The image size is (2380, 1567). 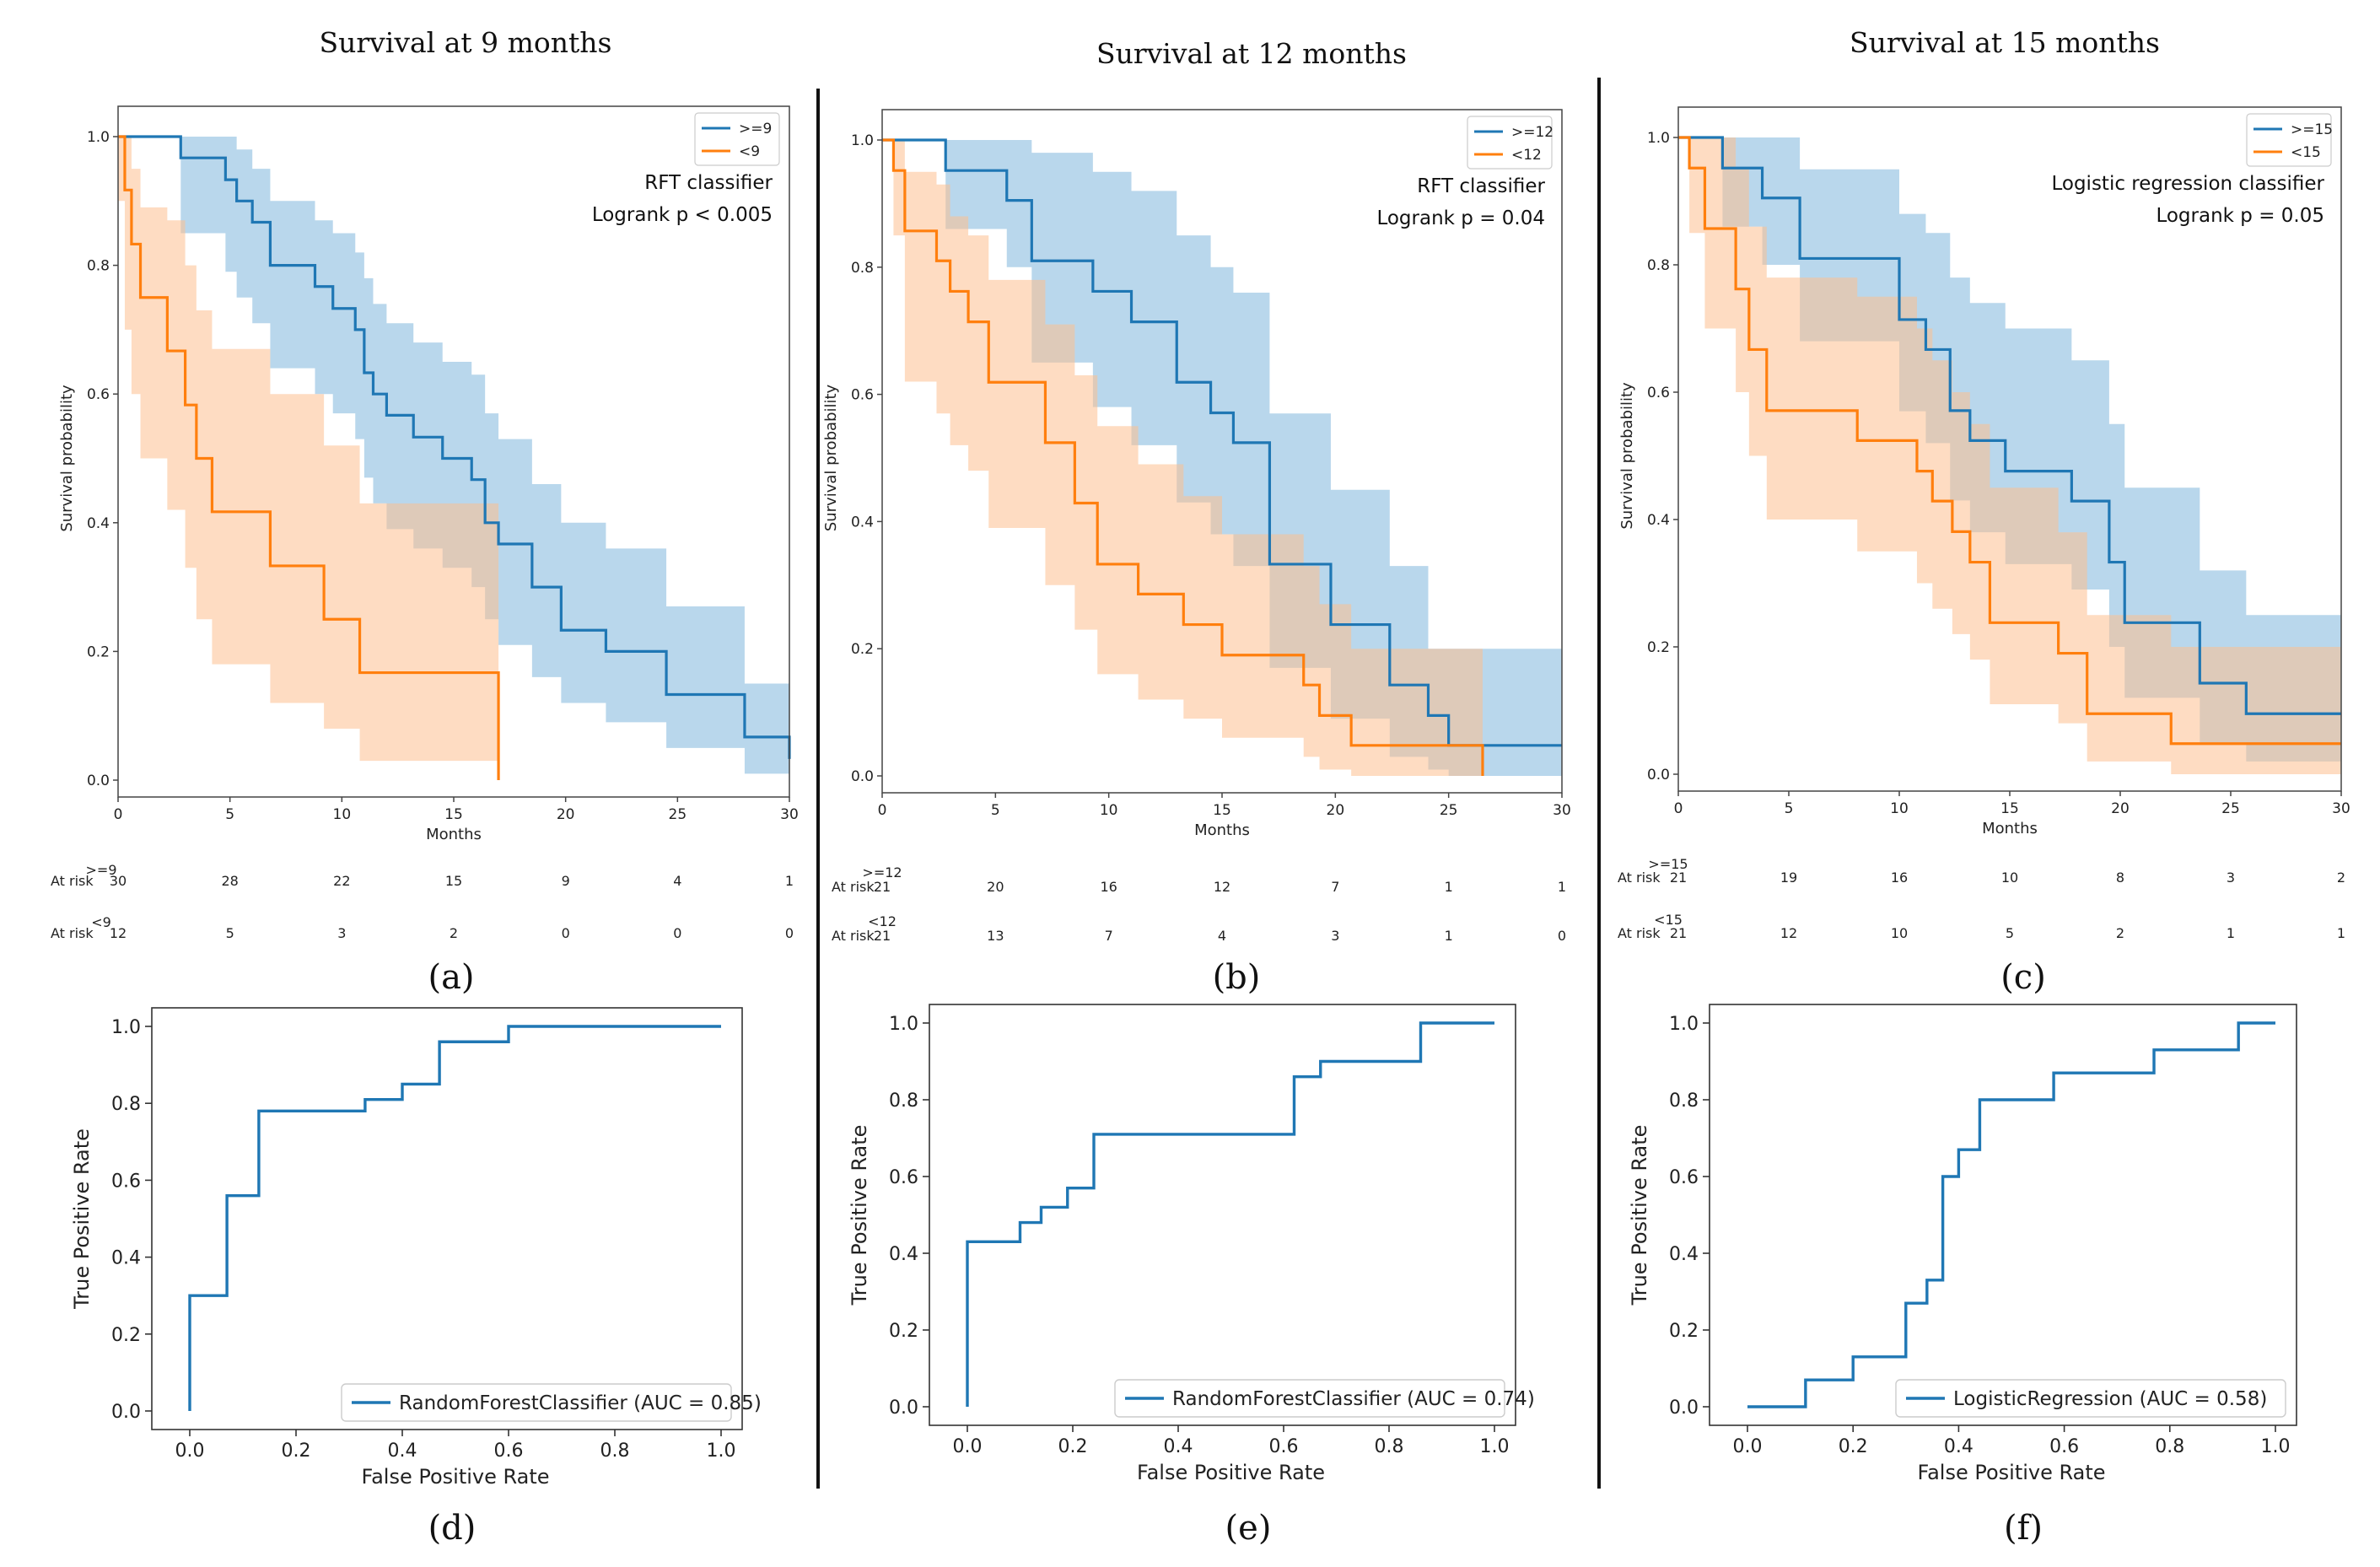 I want to click on ci-band-<15, so click(x=2009, y=455).